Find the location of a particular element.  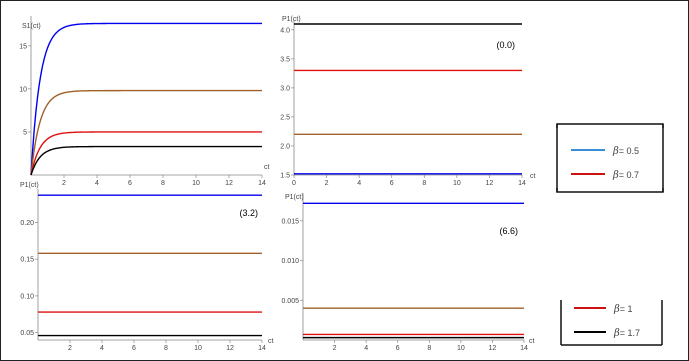

legend-bottom: β= 1 β= 1.7 is located at coordinates (611, 323).